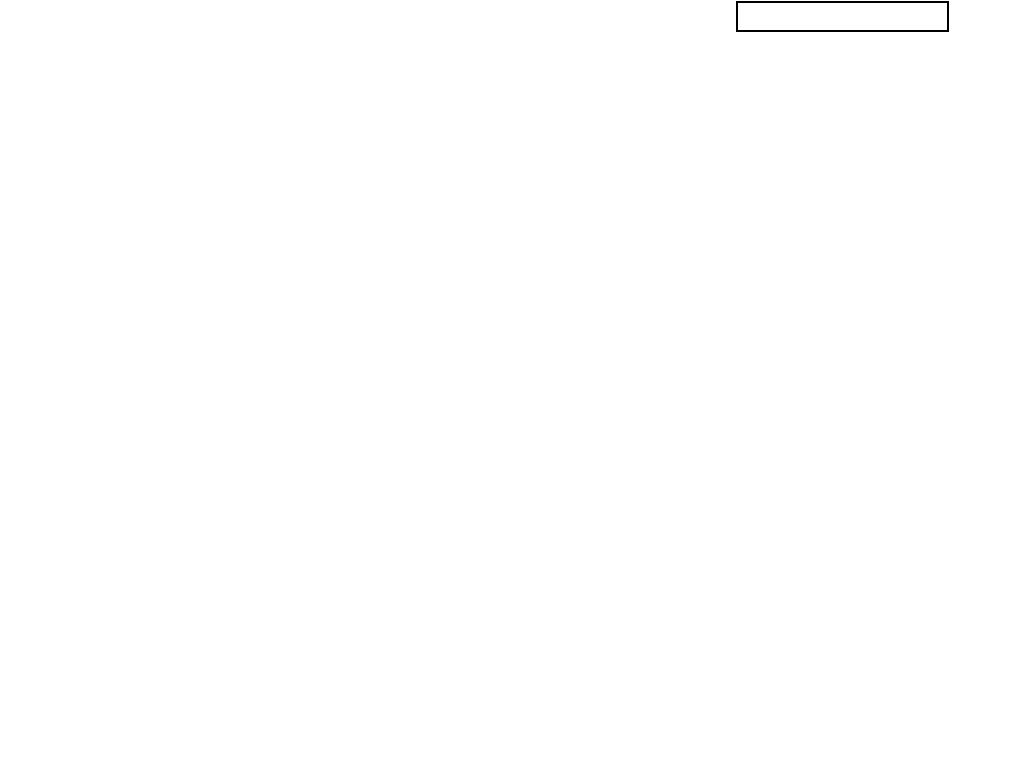  I want to click on bottom-right-axis-unit, so click(995, 578).